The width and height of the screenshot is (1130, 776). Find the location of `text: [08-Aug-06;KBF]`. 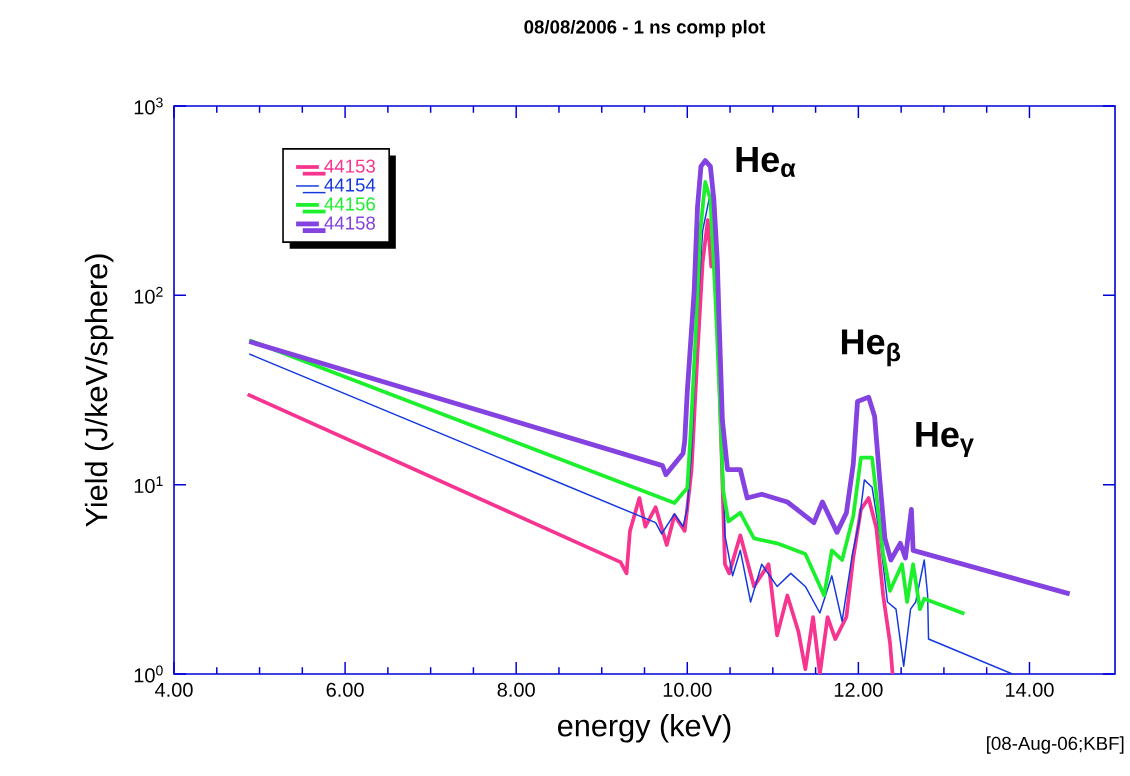

text: [08-Aug-06;KBF] is located at coordinates (1055, 745).